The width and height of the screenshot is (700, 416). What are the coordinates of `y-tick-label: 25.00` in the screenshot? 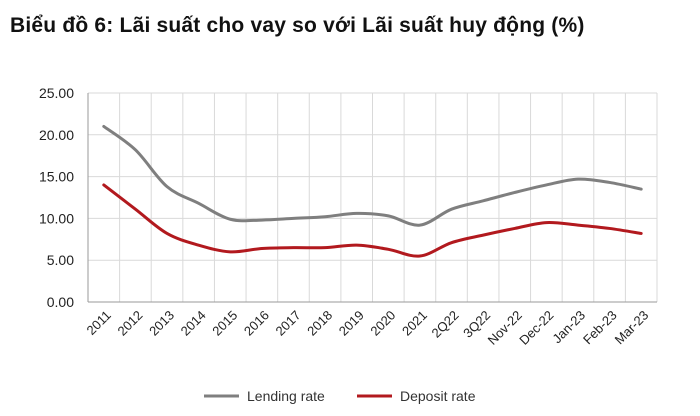 It's located at (56, 93).